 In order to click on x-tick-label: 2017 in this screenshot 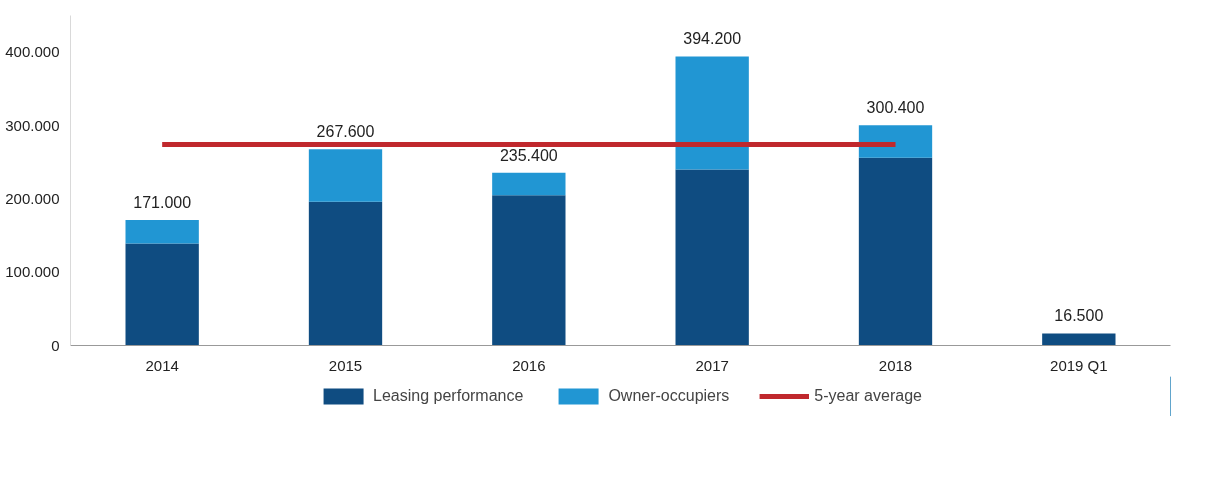, I will do `click(712, 365)`.